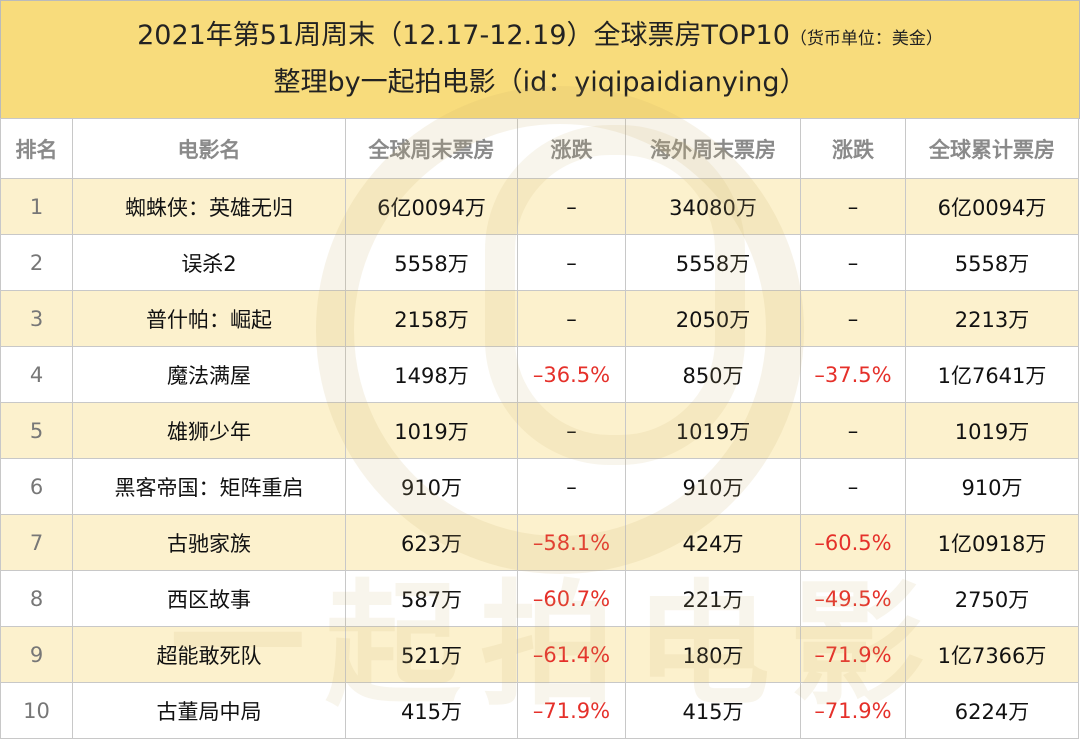 This screenshot has width=1080, height=743. What do you see at coordinates (713, 542) in the screenshot?
I see `table-cell: 424万` at bounding box center [713, 542].